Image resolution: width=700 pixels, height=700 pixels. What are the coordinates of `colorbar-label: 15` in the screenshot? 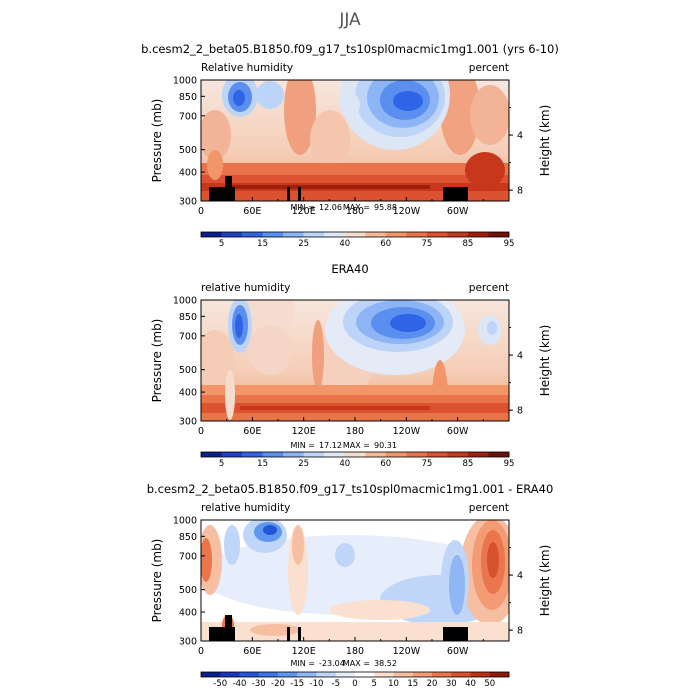 It's located at (262, 244).